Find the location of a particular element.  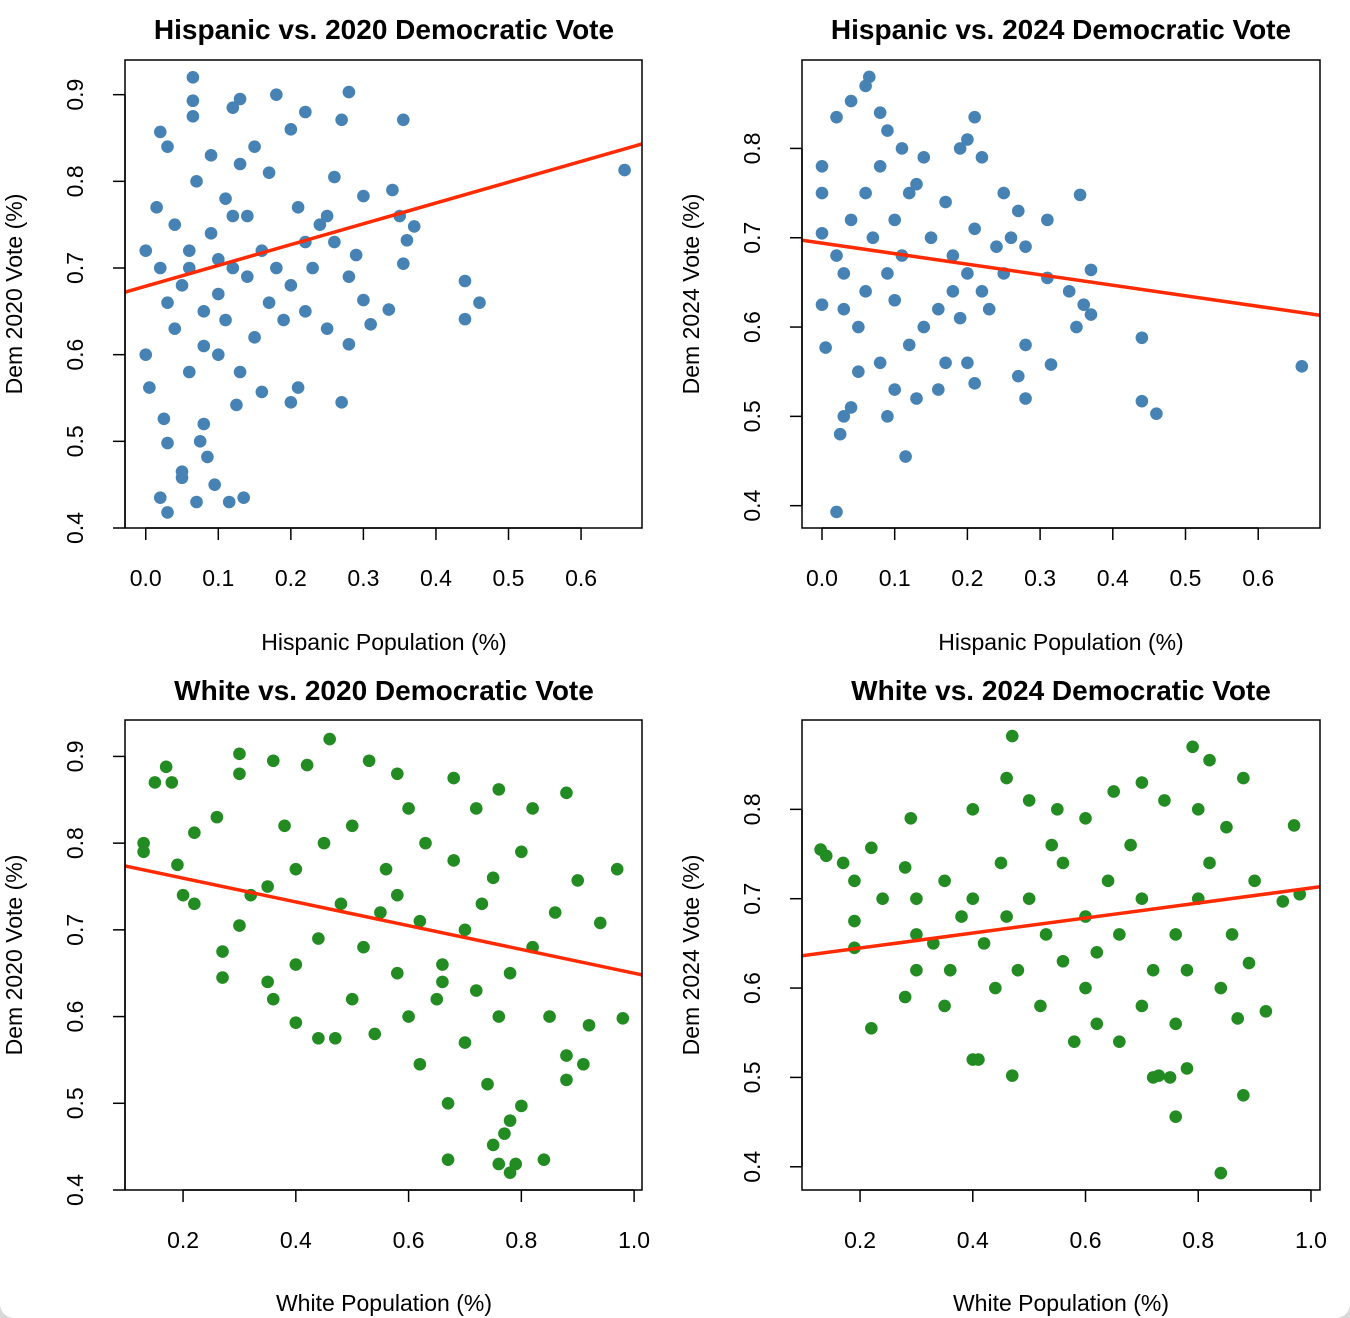

x-tick-label: 0.4 is located at coordinates (436, 578).